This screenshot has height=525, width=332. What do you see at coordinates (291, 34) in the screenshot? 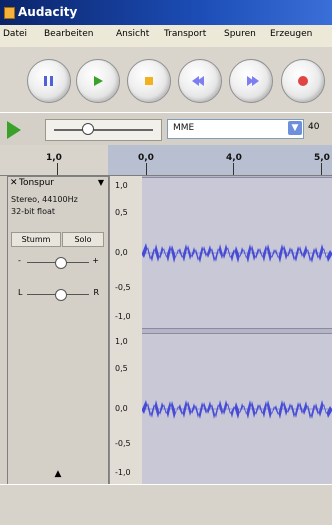
I see `menu-erzeugen: Erzeugen` at bounding box center [291, 34].